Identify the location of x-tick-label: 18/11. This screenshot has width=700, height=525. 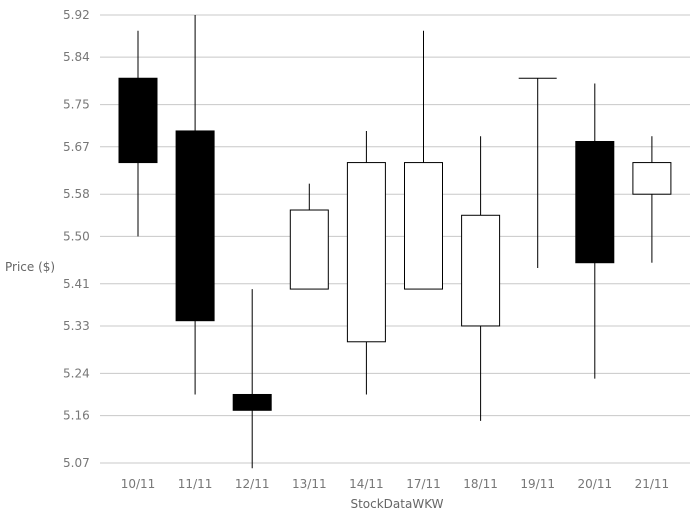
(480, 484).